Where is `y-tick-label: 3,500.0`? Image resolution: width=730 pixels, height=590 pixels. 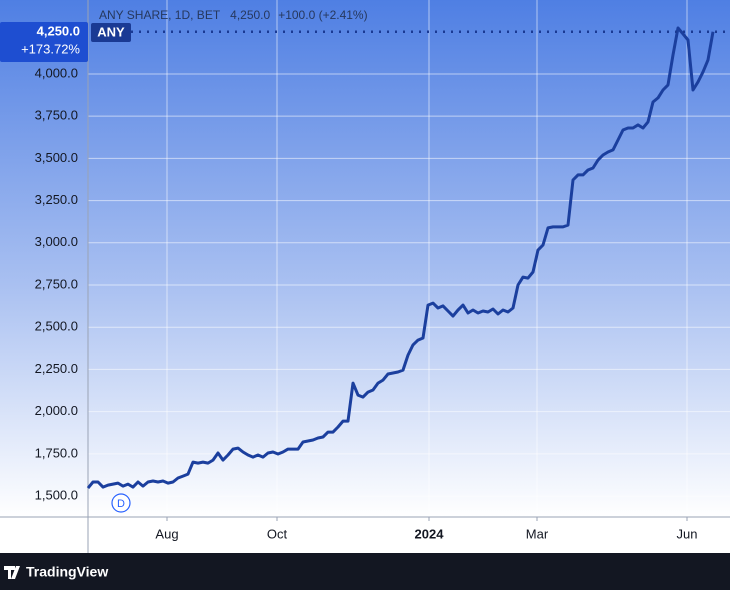 y-tick-label: 3,500.0 is located at coordinates (56, 157).